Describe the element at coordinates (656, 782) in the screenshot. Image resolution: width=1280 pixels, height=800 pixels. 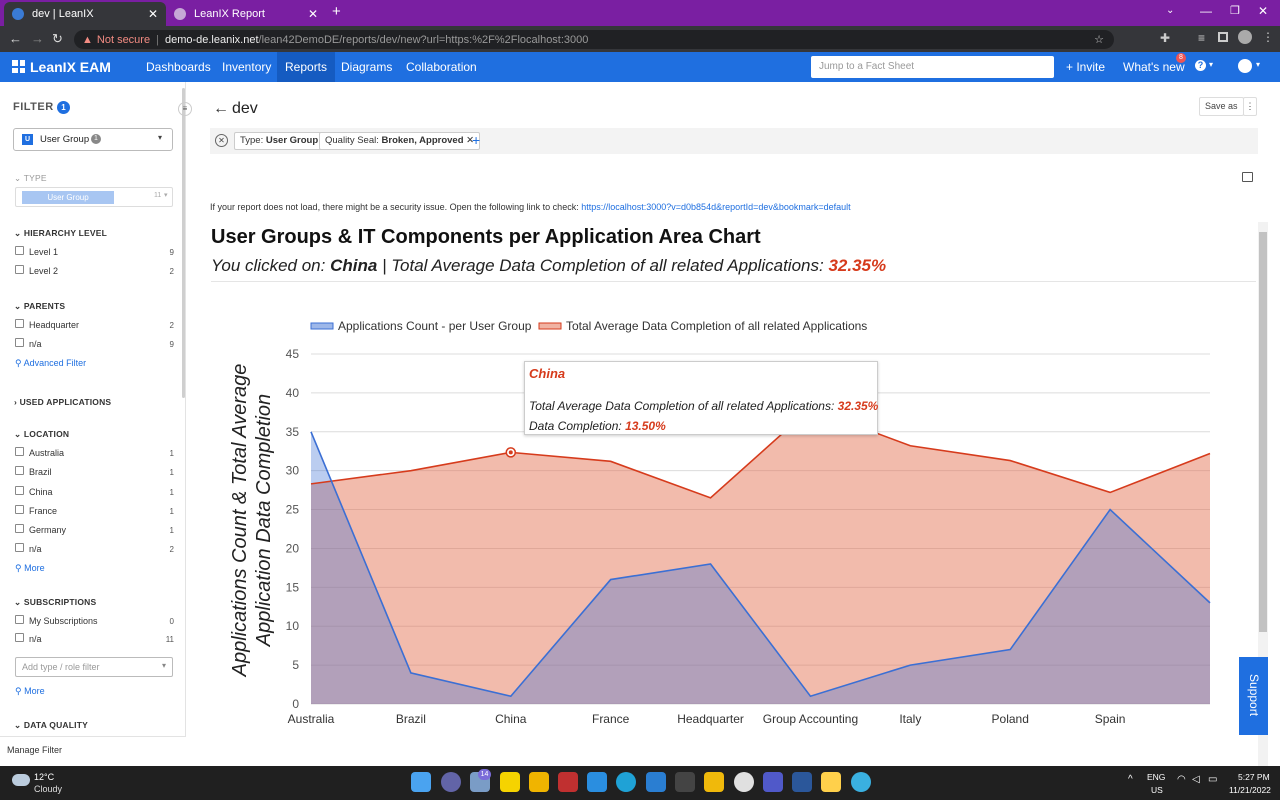
I see `vscode-icon` at that location.